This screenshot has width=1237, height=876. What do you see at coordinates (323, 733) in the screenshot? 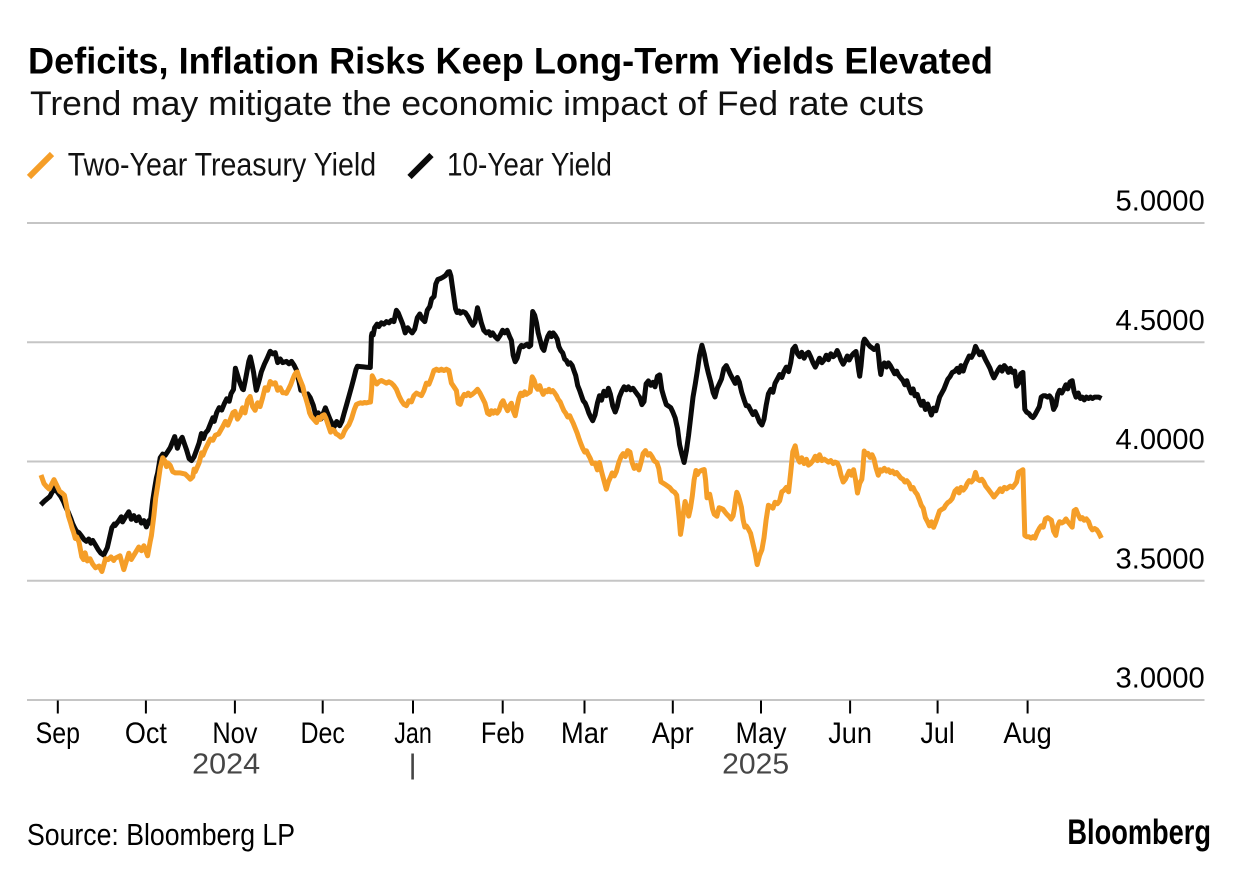
I see `svg-text: Dec` at bounding box center [323, 733].